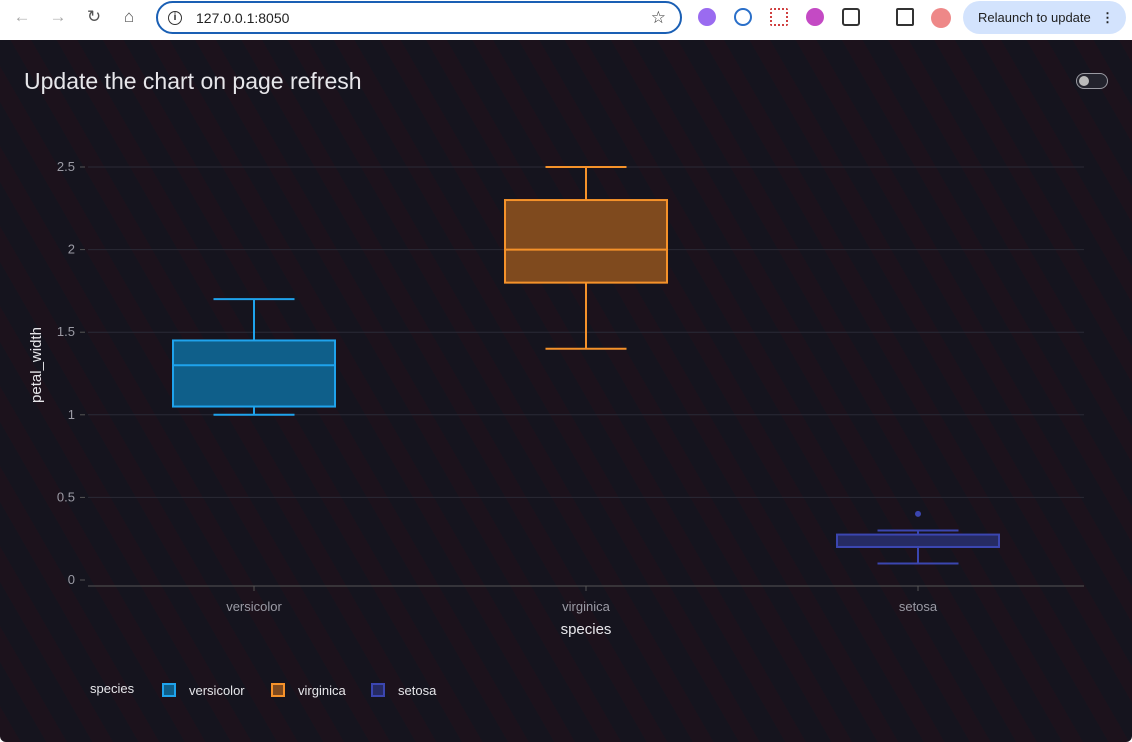  I want to click on legend-swatch-setosa, so click(378, 690).